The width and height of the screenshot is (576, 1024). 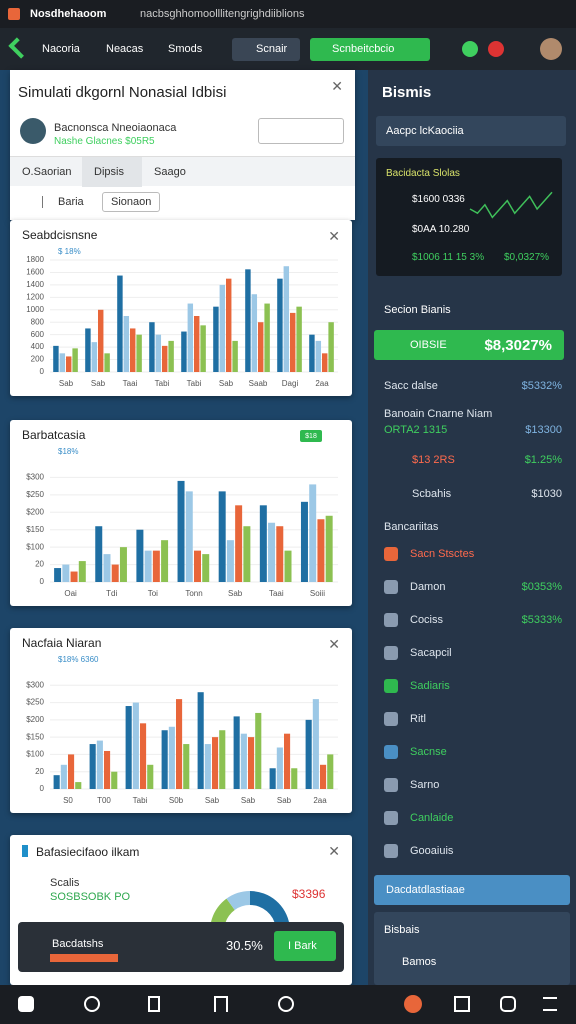 What do you see at coordinates (473, 851) in the screenshot?
I see `list-item: Gooaiuis` at bounding box center [473, 851].